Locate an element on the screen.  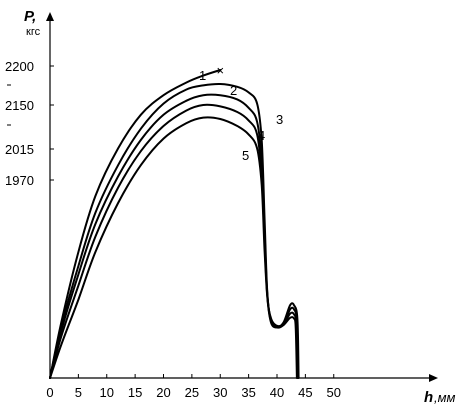
y-tick-label: 1970 is located at coordinates (19, 180).